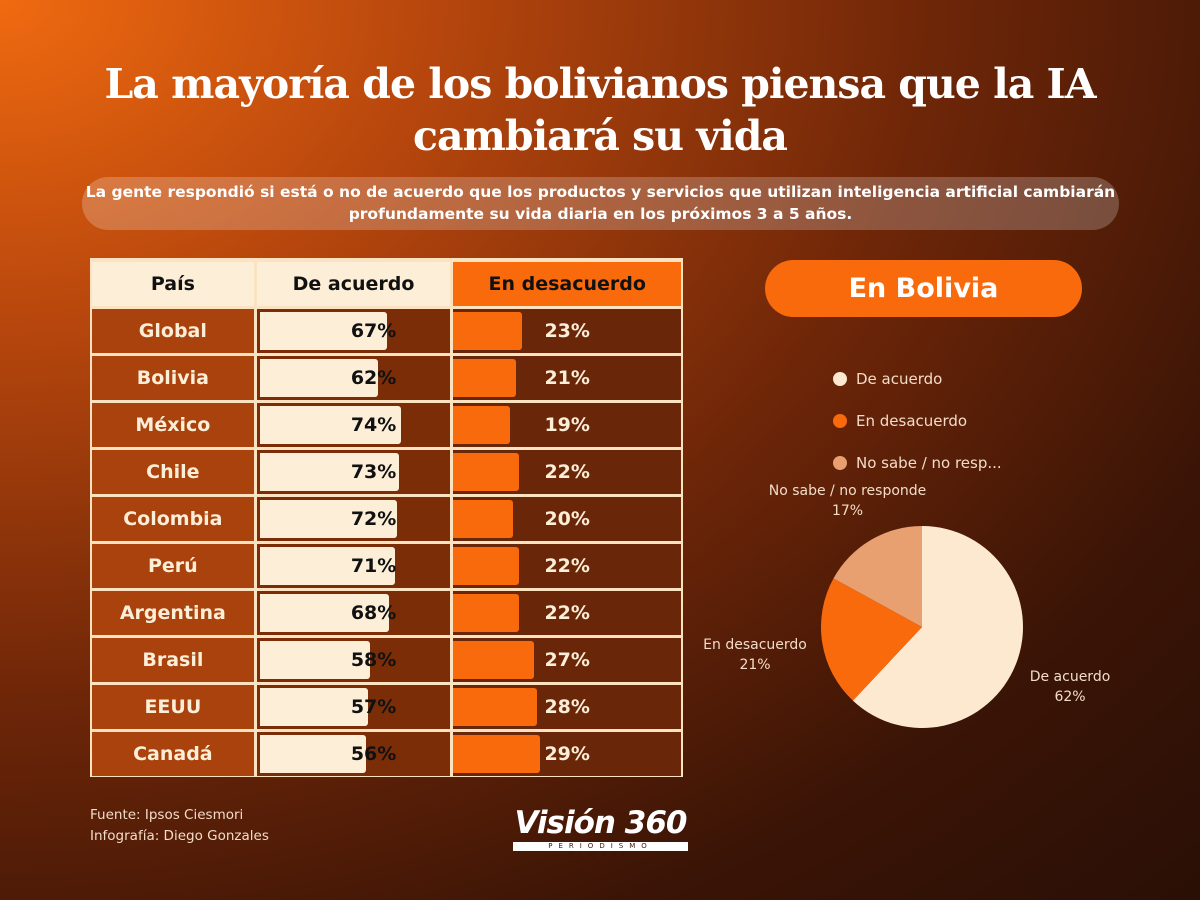 The height and width of the screenshot is (900, 1200). What do you see at coordinates (173, 377) in the screenshot?
I see `country-name: Bolivia` at bounding box center [173, 377].